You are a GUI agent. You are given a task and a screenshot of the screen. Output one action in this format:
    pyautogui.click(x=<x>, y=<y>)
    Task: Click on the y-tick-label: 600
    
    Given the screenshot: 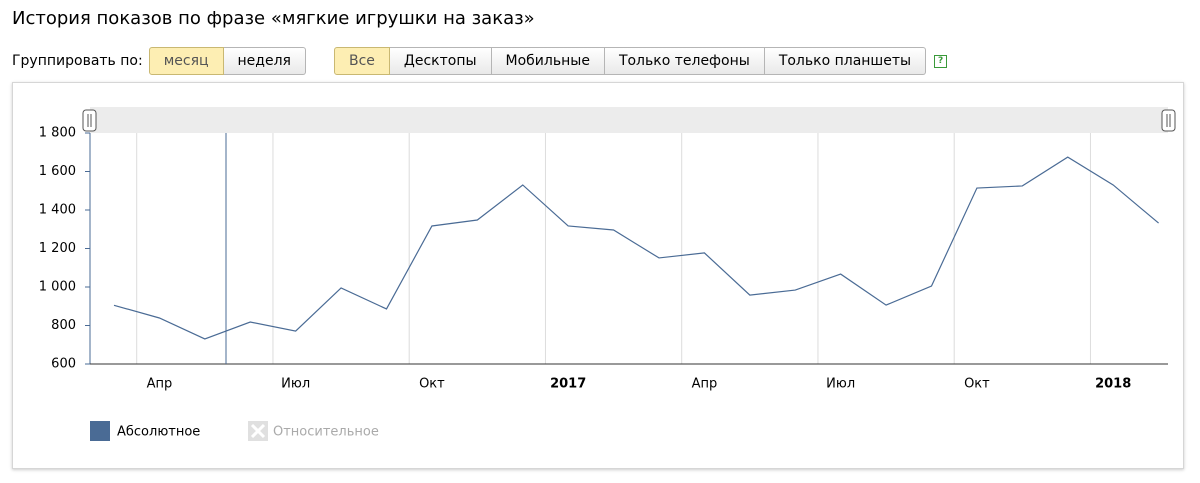 What is the action you would take?
    pyautogui.click(x=63, y=364)
    